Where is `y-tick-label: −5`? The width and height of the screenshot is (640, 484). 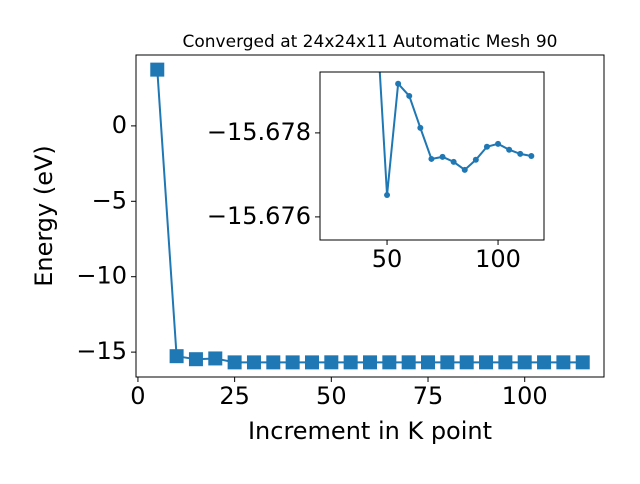 y-tick-label: −5 is located at coordinates (109, 200).